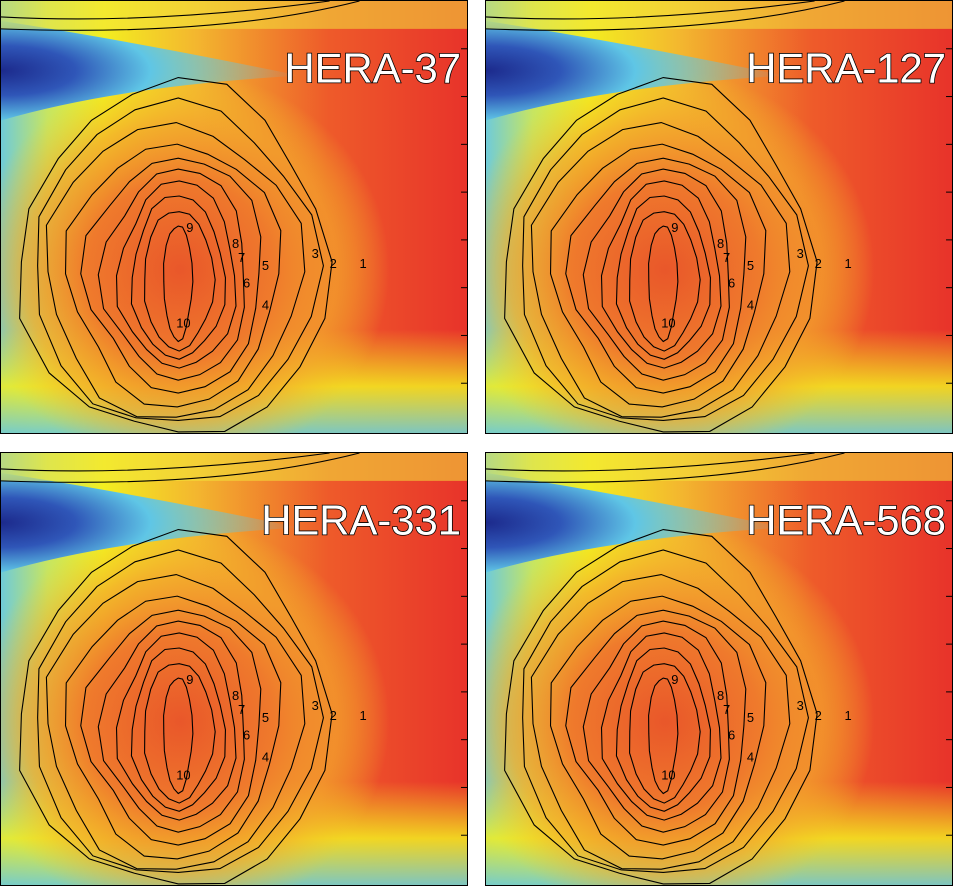  Describe the element at coordinates (361, 520) in the screenshot. I see `panel-title: HERA-331` at that location.